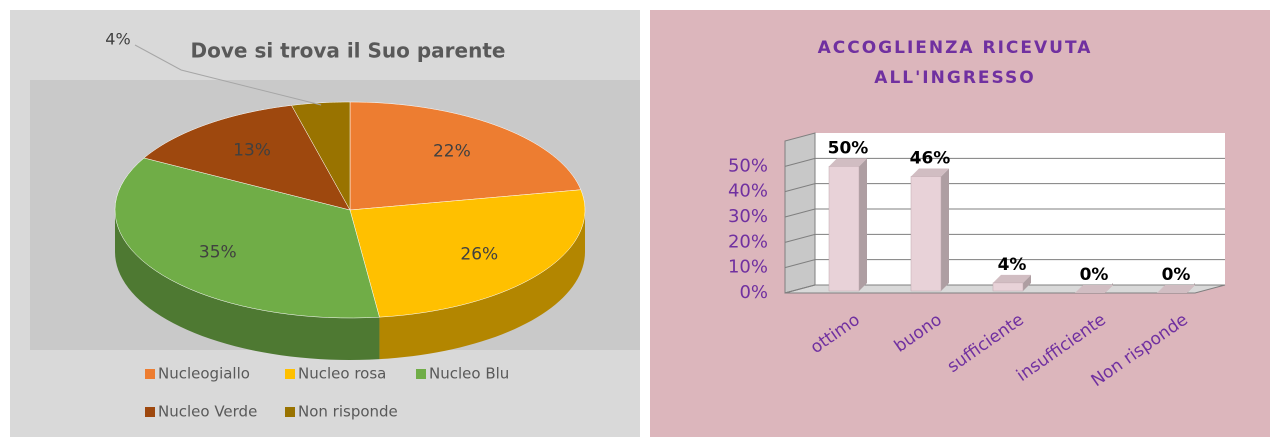 This screenshot has height=447, width=1277. I want to click on legend-label: Non risponde, so click(348, 412).